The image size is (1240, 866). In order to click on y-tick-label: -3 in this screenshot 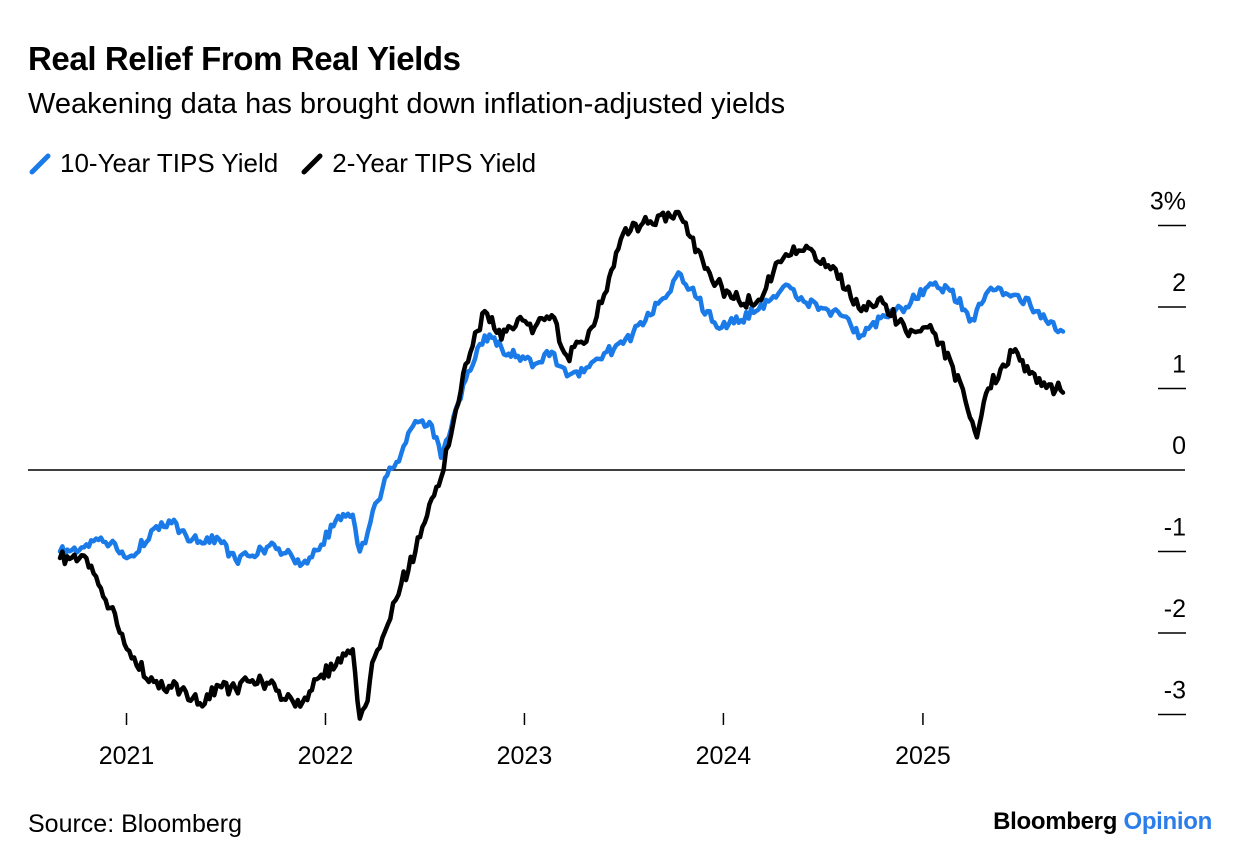, I will do `click(1175, 691)`.